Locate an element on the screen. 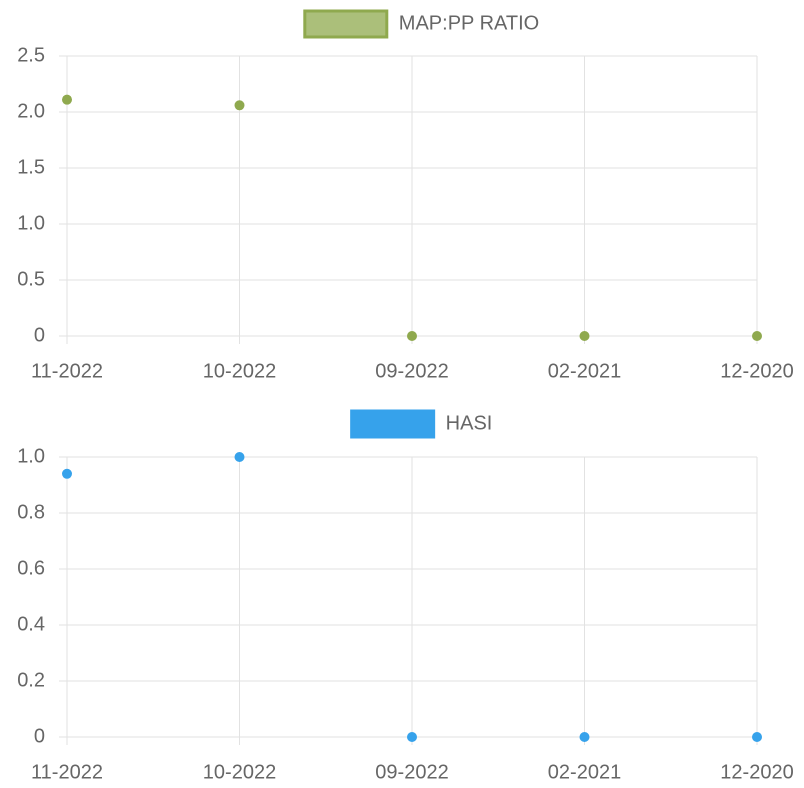  y-tick-label: 0.8 is located at coordinates (31, 512).